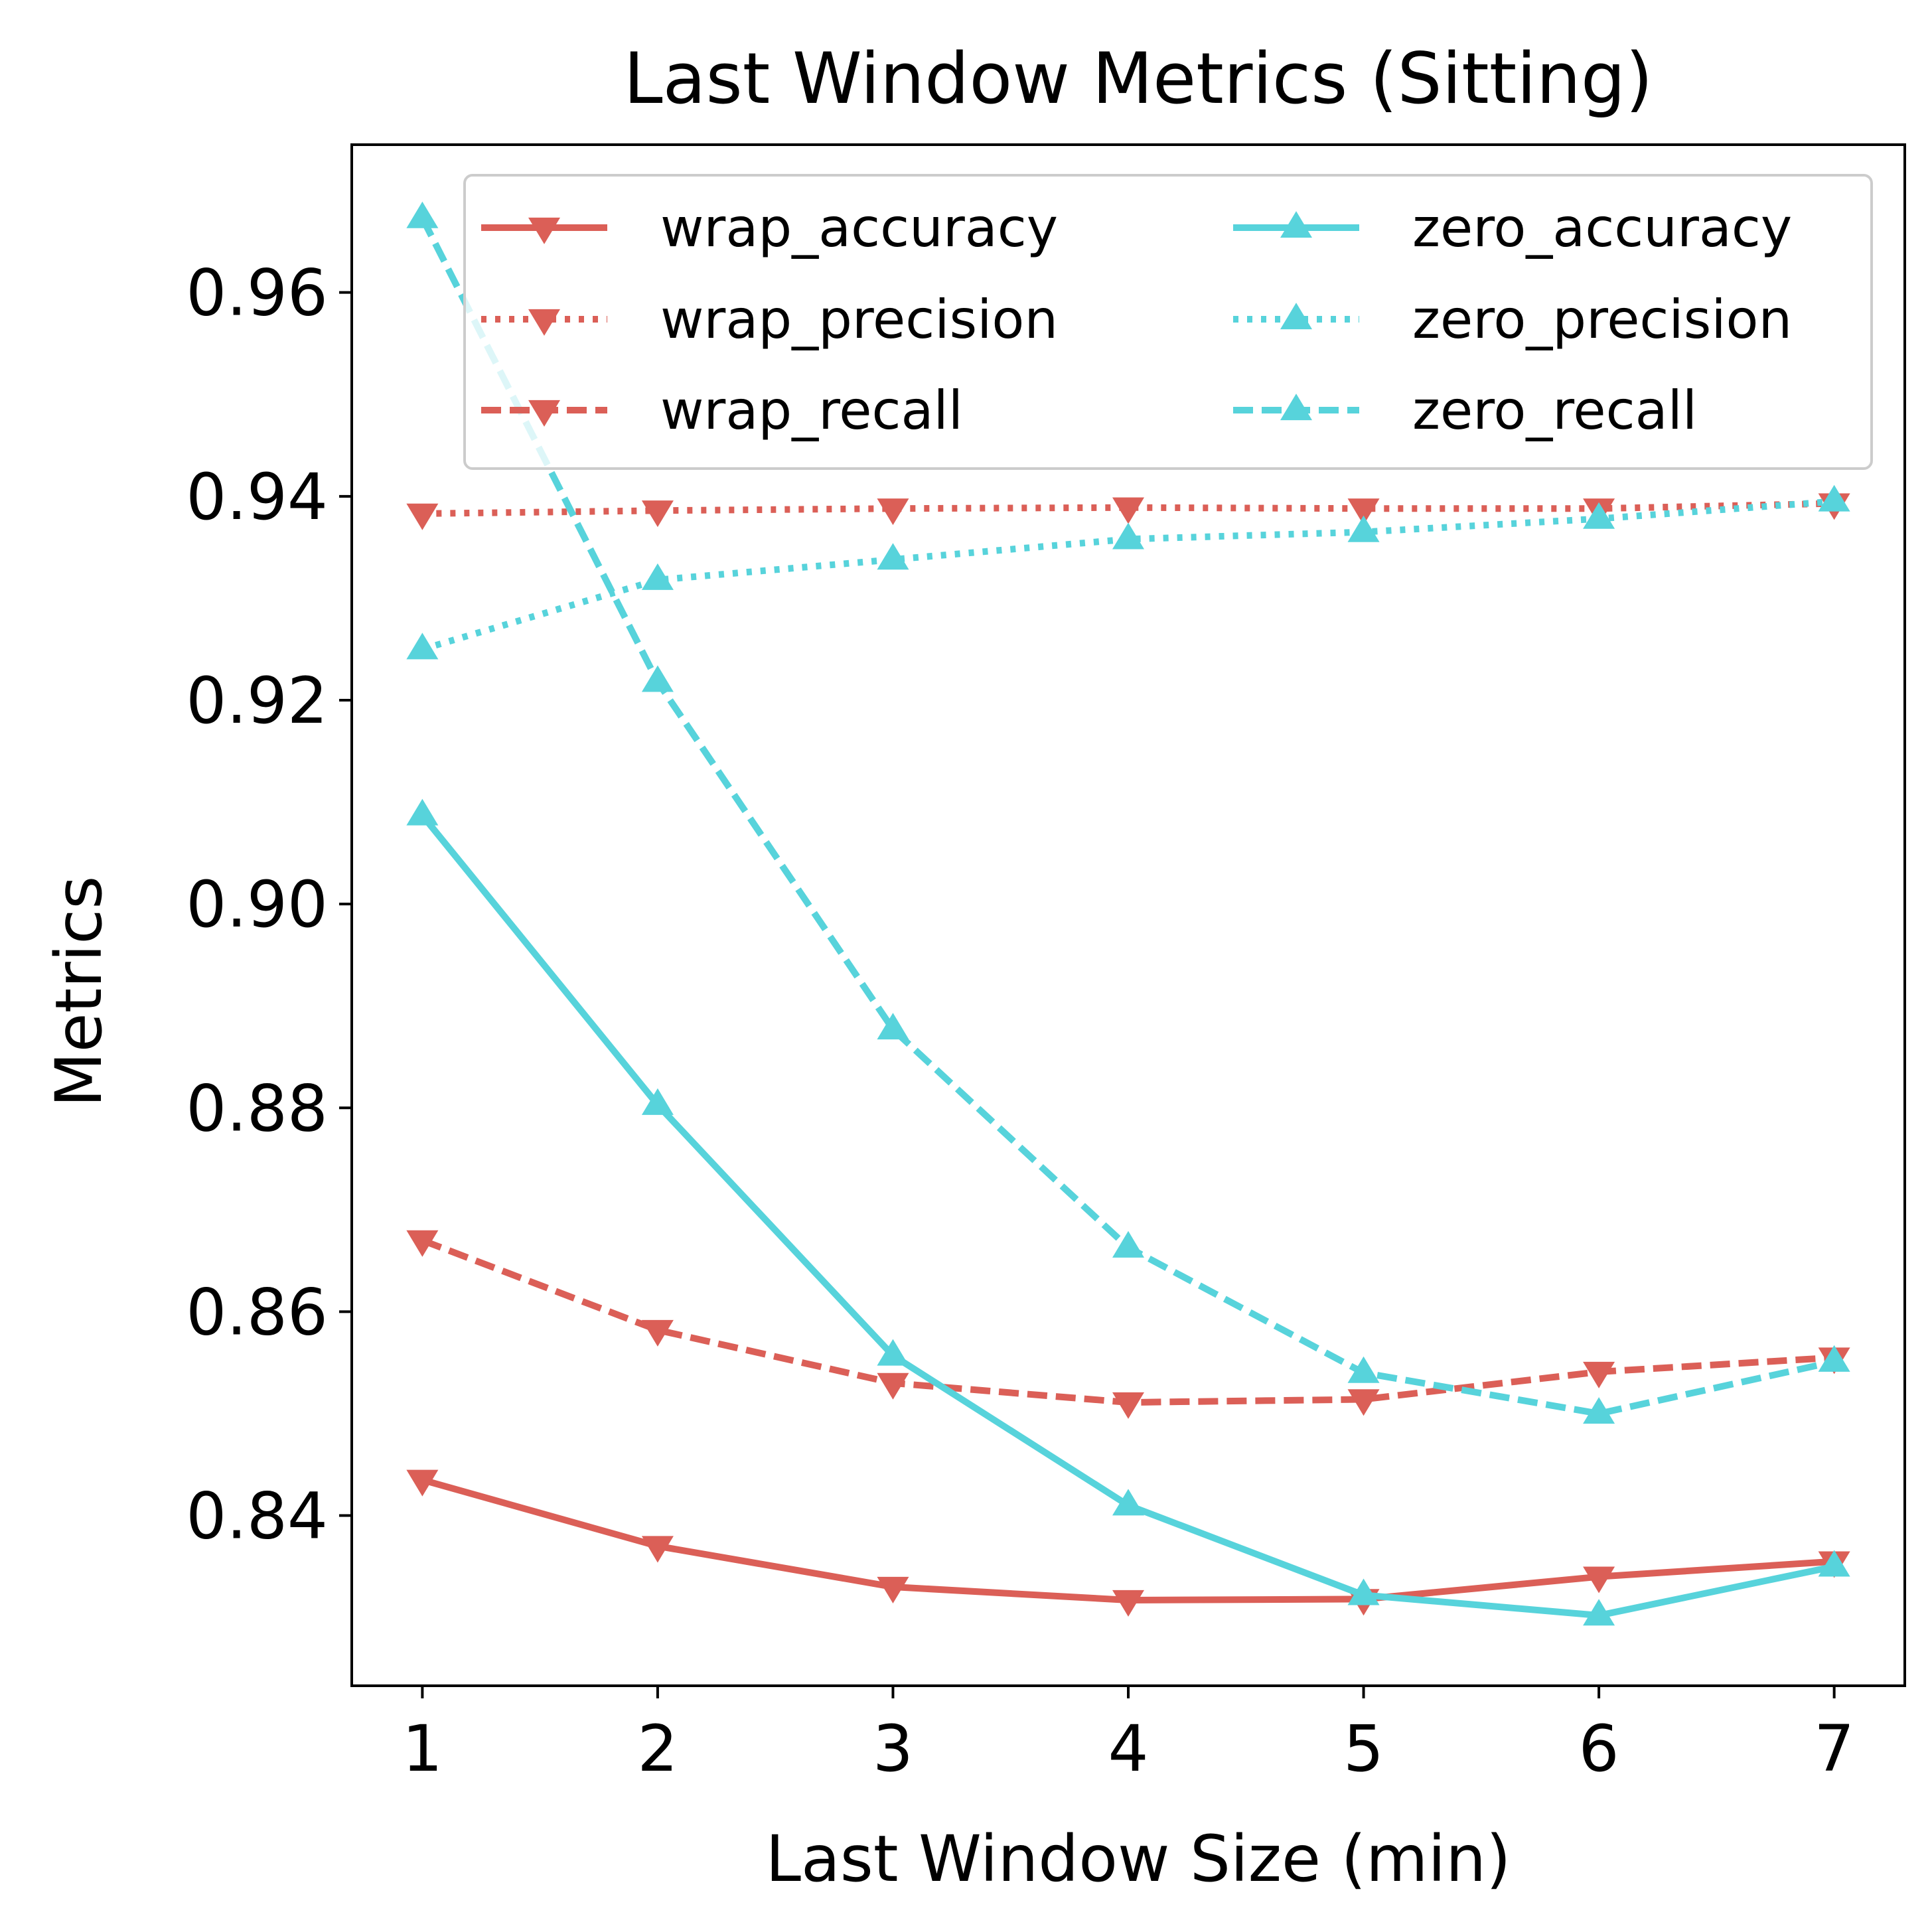  I want to click on x-tick-label: 1, so click(423, 1749).